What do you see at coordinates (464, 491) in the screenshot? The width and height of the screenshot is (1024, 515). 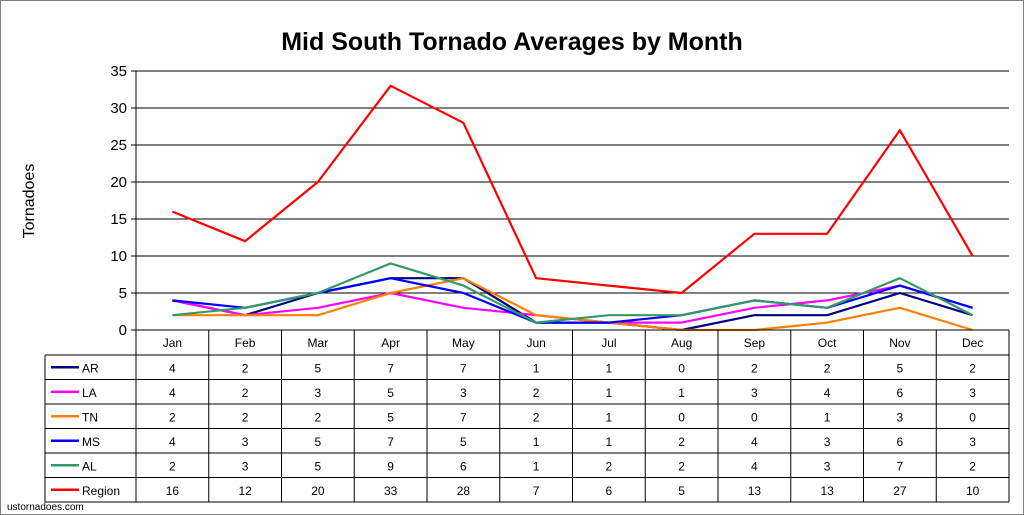 I see `data-value-label: 28` at bounding box center [464, 491].